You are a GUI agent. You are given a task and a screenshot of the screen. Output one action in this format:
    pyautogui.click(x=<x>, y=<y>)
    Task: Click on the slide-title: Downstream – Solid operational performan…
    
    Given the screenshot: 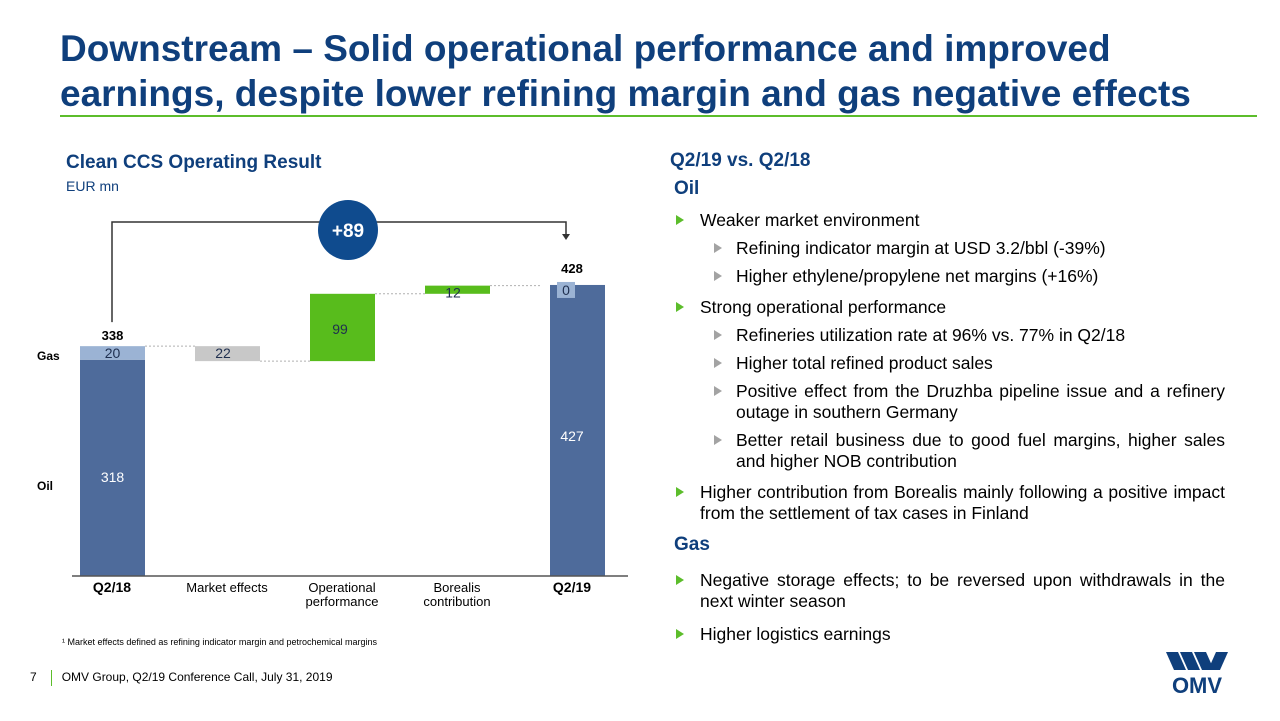 What is the action you would take?
    pyautogui.click(x=650, y=71)
    